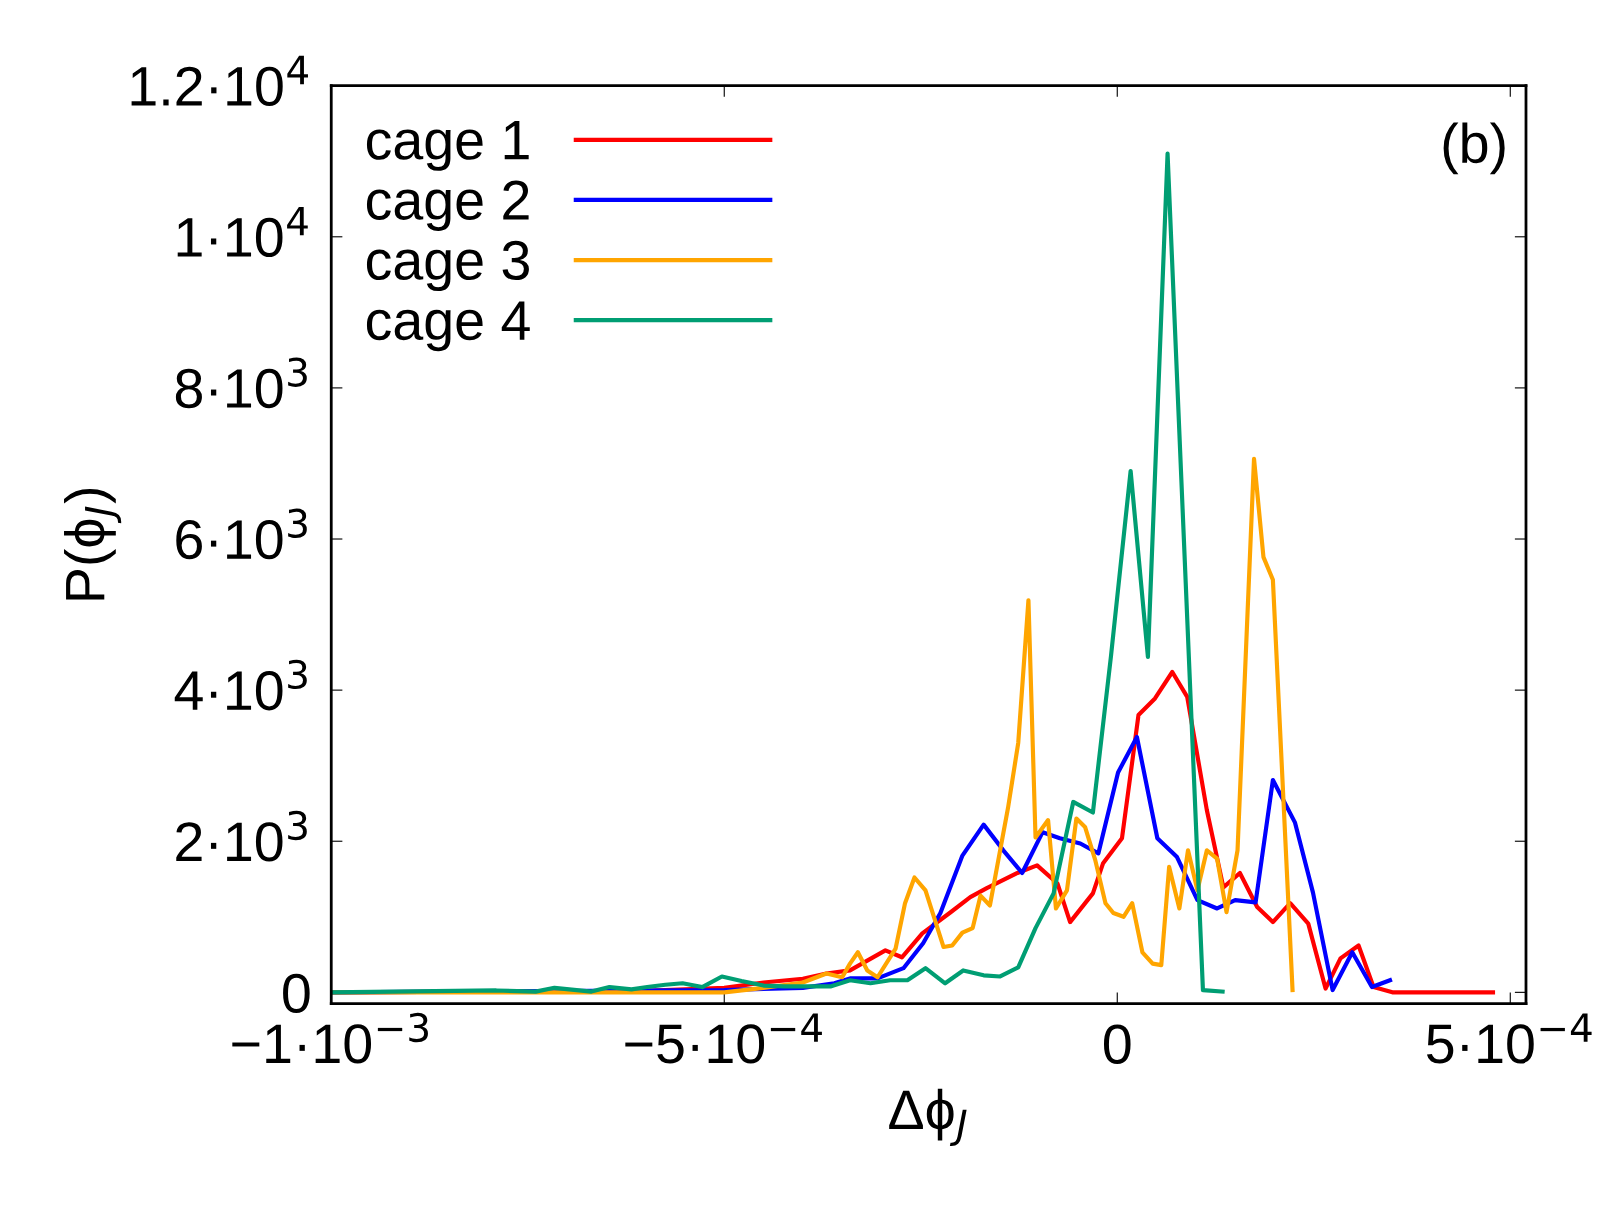  Describe the element at coordinates (93, 544) in the screenshot. I see `y-axis-title: P(ϕ$_{J}$)` at that location.